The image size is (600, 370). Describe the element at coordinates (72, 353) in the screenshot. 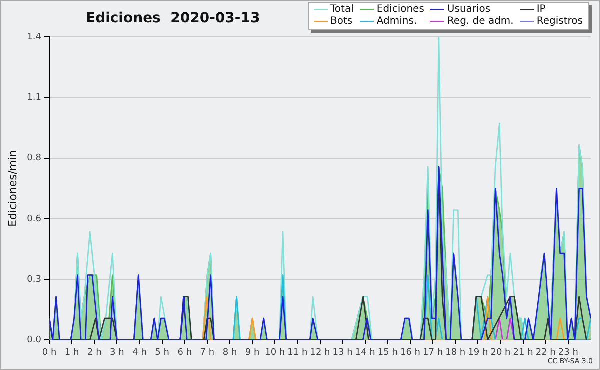

I see `x-tick-label: 1 h` at that location.